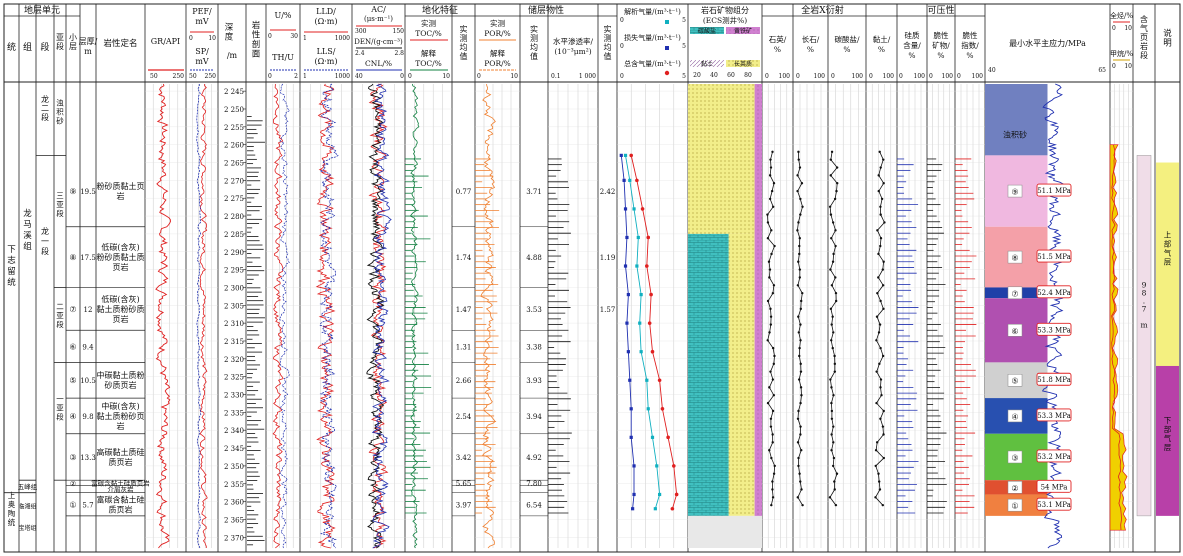 The height and width of the screenshot is (556, 1183). Describe the element at coordinates (497, 23) in the screenshot. I see `header-por-meas: 实测` at that location.